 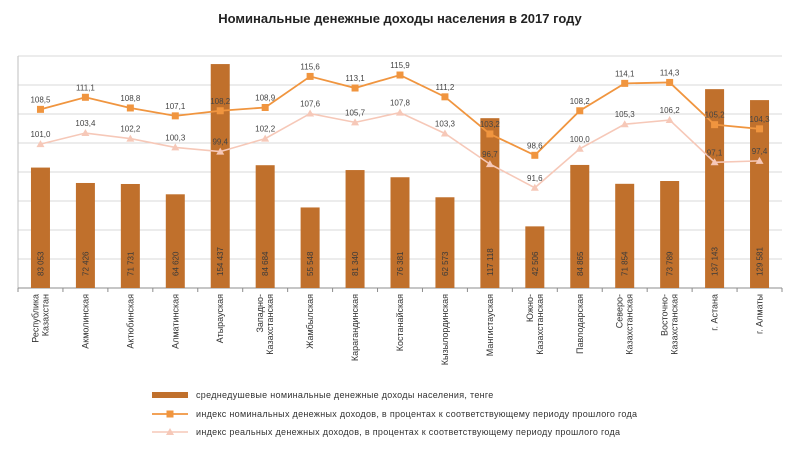 I want to click on data-label-nominal: 114,1, so click(x=625, y=73).